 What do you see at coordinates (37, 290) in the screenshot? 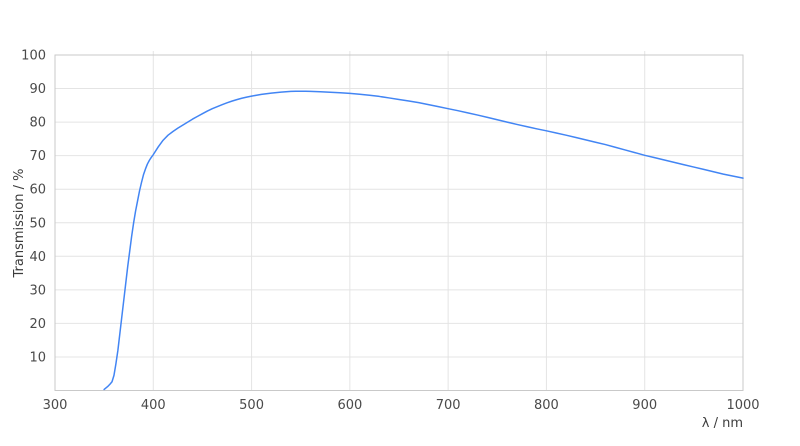
I see `y-tick-label-30: 30` at bounding box center [37, 290].